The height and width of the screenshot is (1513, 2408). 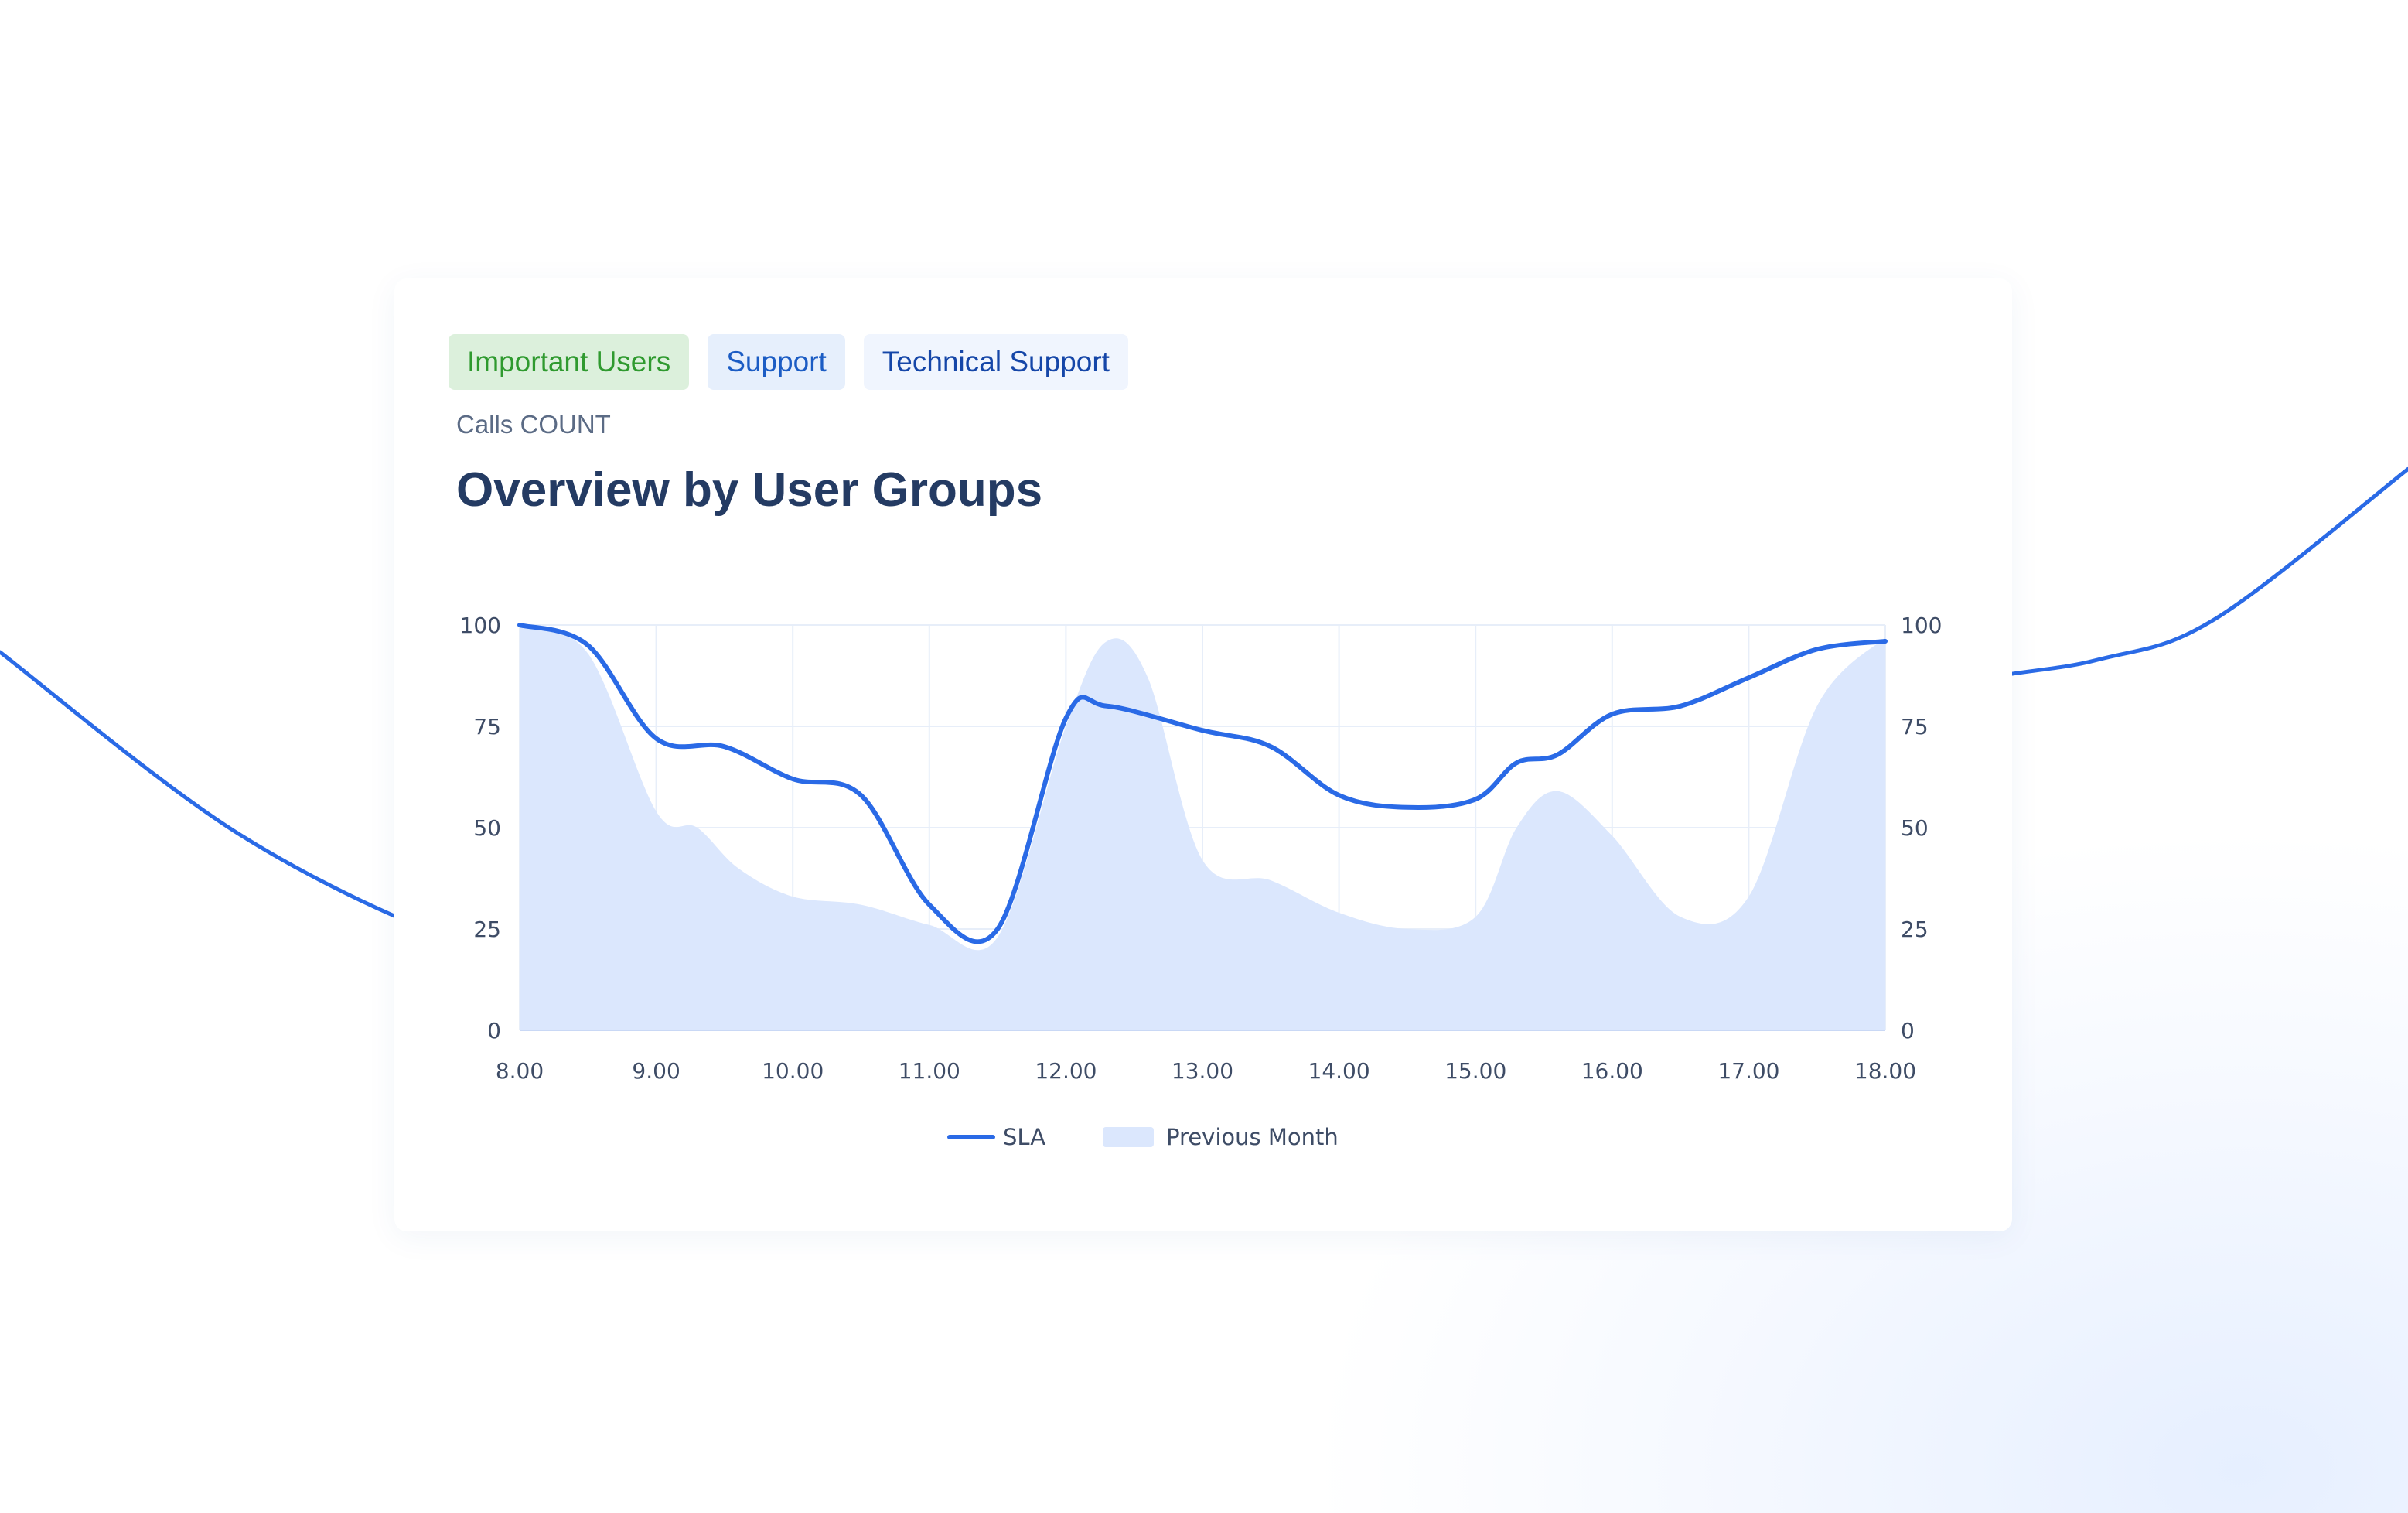 What do you see at coordinates (1066, 1071) in the screenshot?
I see `x-tick-label: 12.00` at bounding box center [1066, 1071].